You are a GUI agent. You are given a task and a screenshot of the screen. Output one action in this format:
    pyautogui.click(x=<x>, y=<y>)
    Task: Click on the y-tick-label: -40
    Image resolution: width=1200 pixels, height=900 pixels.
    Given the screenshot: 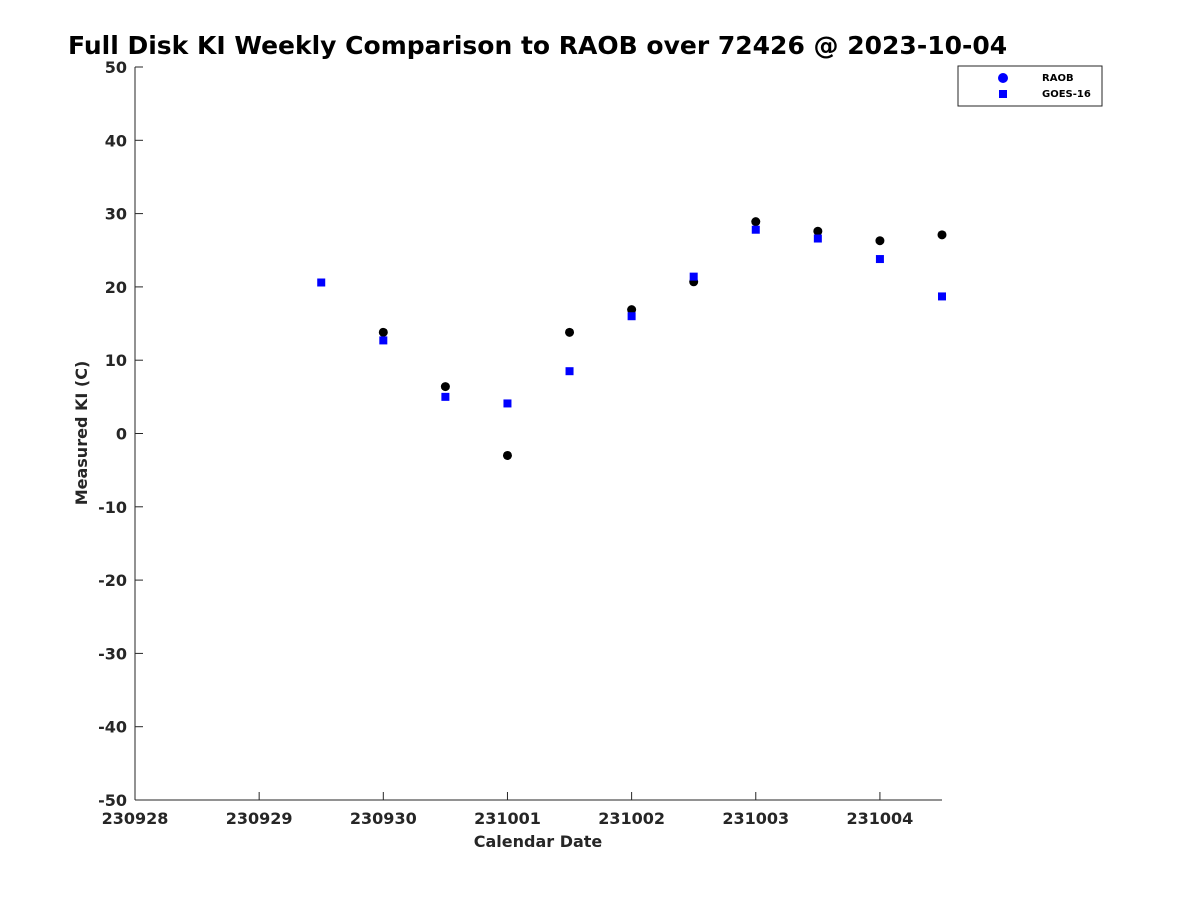 What is the action you would take?
    pyautogui.click(x=112, y=727)
    